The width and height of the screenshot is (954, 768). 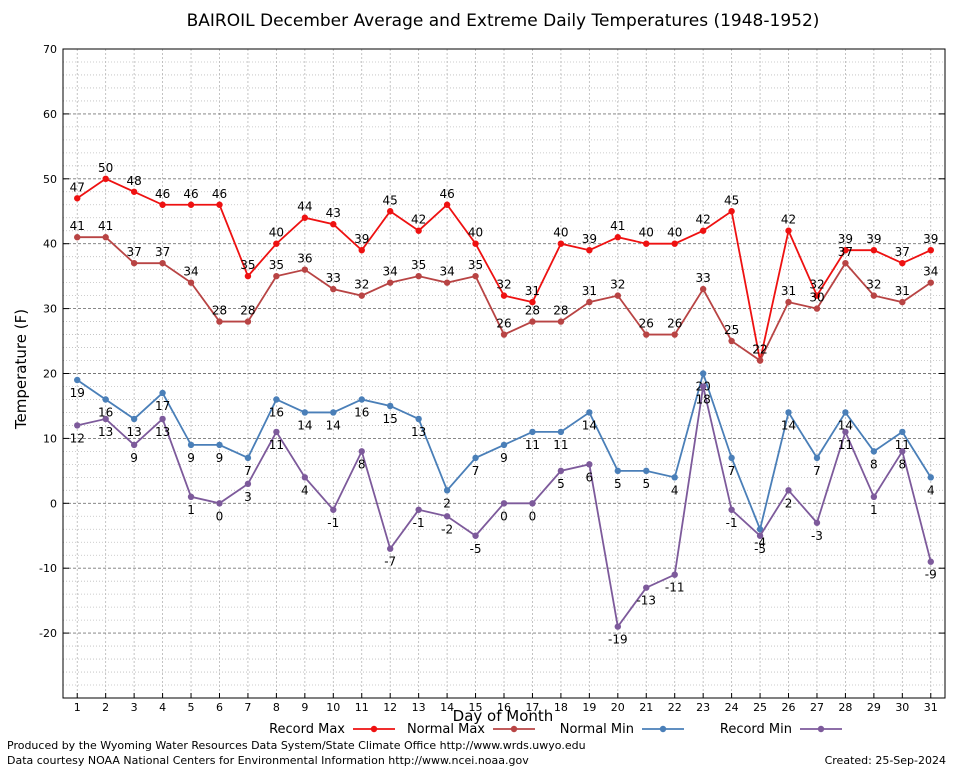 What do you see at coordinates (105, 168) in the screenshot?
I see `data-label: 50` at bounding box center [105, 168].